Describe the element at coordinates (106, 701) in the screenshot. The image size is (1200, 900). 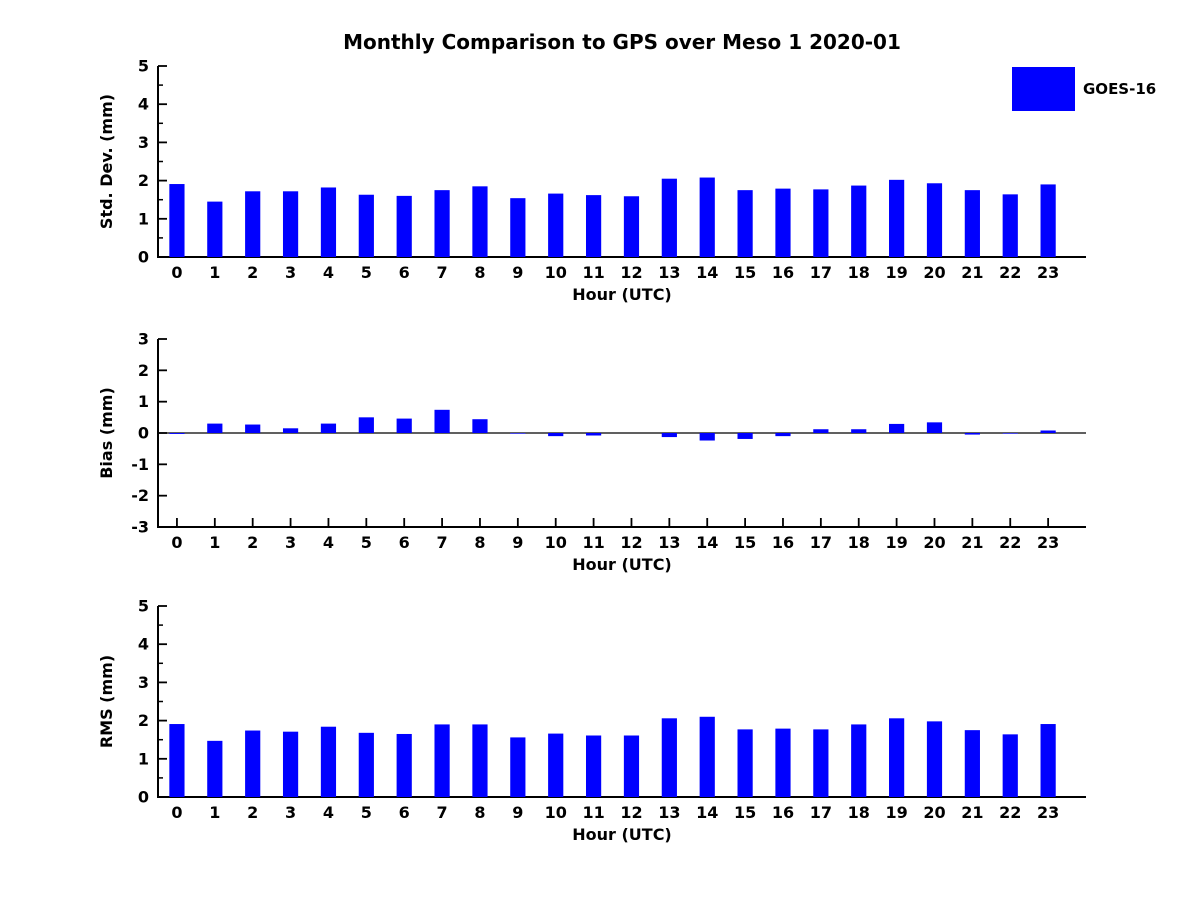
I see `y-axis-label: RMS (mm)` at that location.